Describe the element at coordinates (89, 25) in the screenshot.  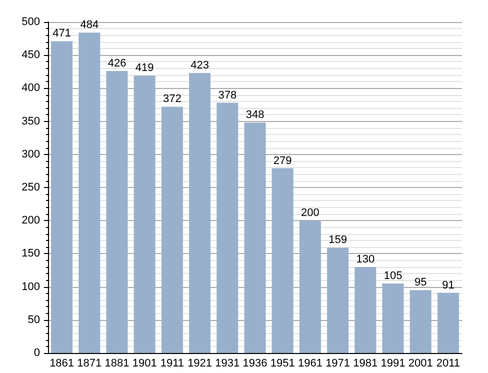
I see `data-label: 484` at that location.